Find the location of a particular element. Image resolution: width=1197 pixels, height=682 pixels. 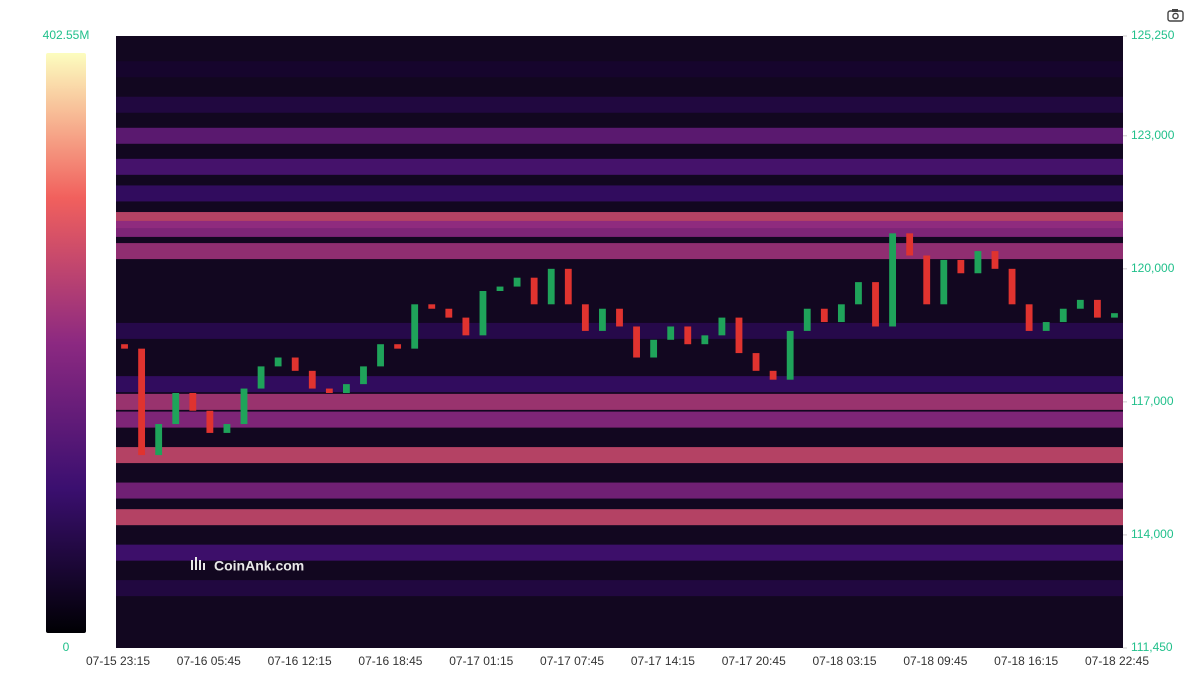

y-tick-label: 117,000 is located at coordinates (1152, 401).